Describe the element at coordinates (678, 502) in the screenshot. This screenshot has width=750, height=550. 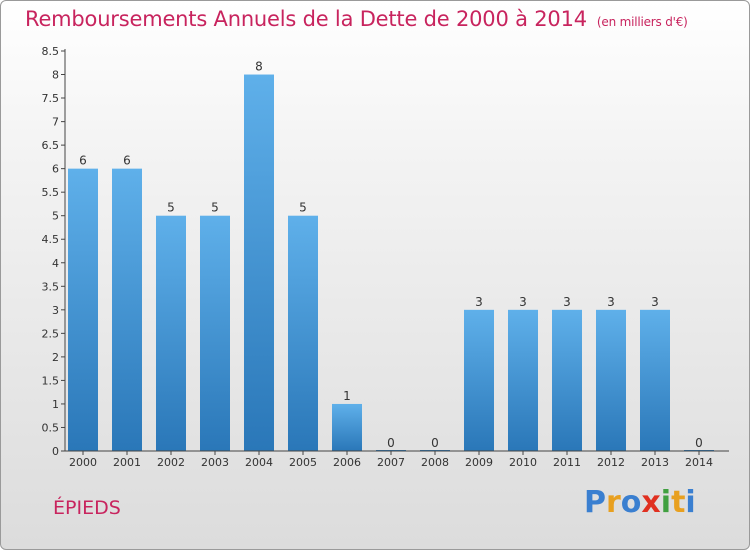
I see `logo-letter: t` at that location.